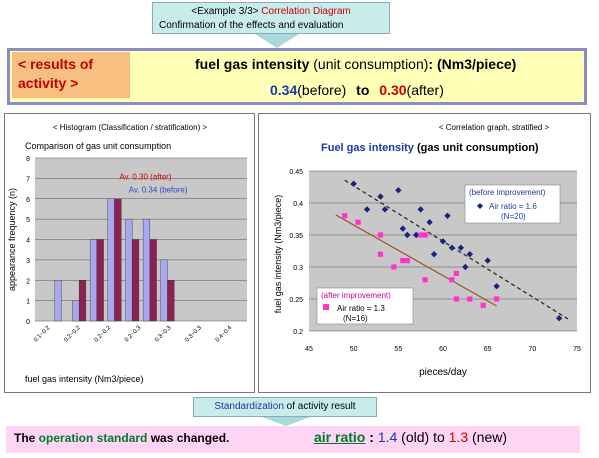  What do you see at coordinates (28, 322) in the screenshot?
I see `histogram-y-tick-label: 0` at bounding box center [28, 322].